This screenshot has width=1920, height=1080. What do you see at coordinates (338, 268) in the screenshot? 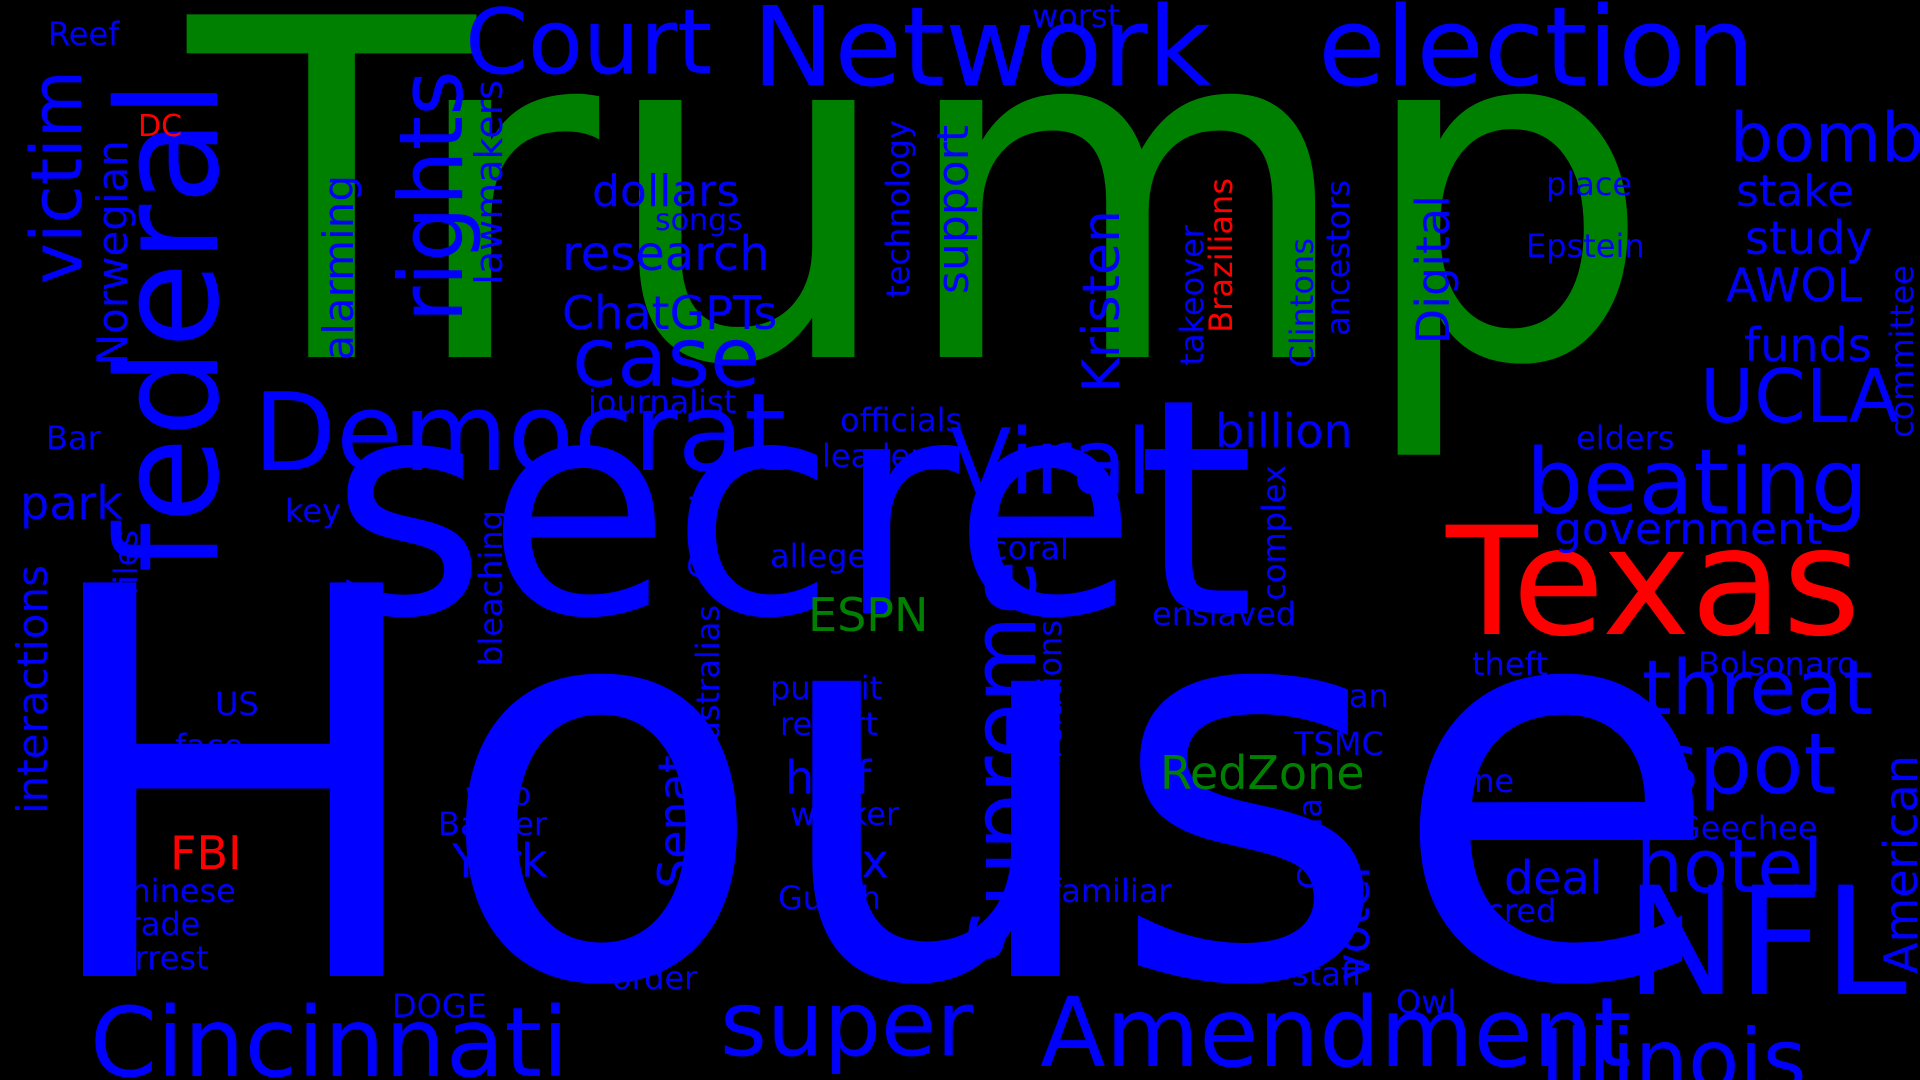
I see `word-alarming: alarming` at bounding box center [338, 268].